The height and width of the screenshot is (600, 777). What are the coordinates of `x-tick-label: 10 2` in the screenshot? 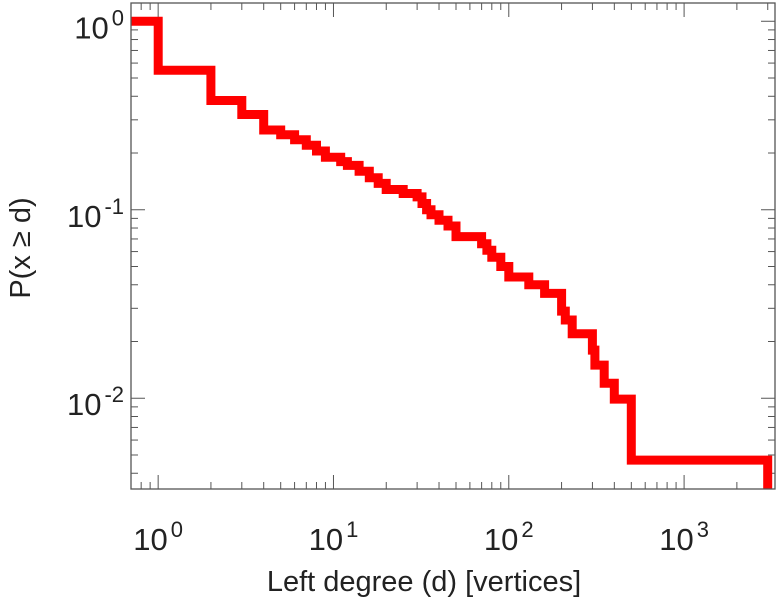 It's located at (509, 537).